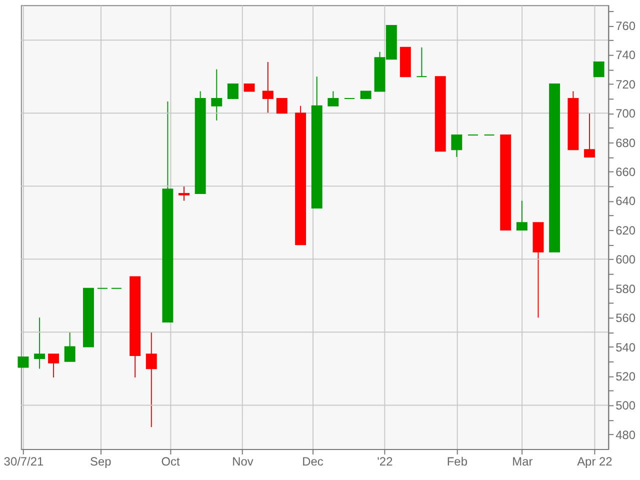  Describe the element at coordinates (626, 405) in the screenshot. I see `y-tick-label: 500` at that location.